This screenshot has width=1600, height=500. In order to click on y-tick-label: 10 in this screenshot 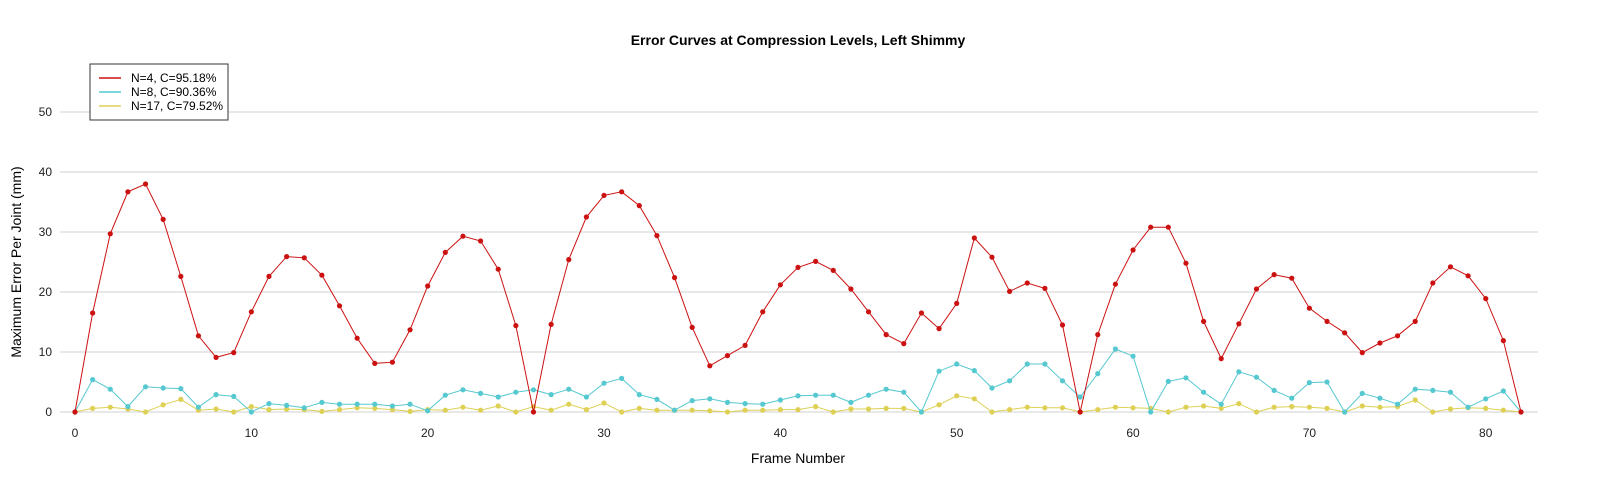, I will do `click(46, 352)`.